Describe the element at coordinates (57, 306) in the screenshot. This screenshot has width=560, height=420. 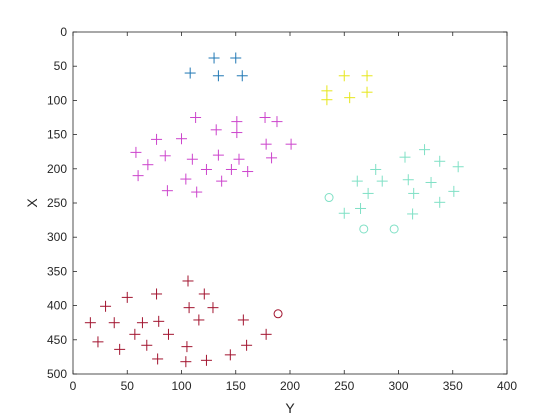
I see `y-tick-label: 400` at that location.